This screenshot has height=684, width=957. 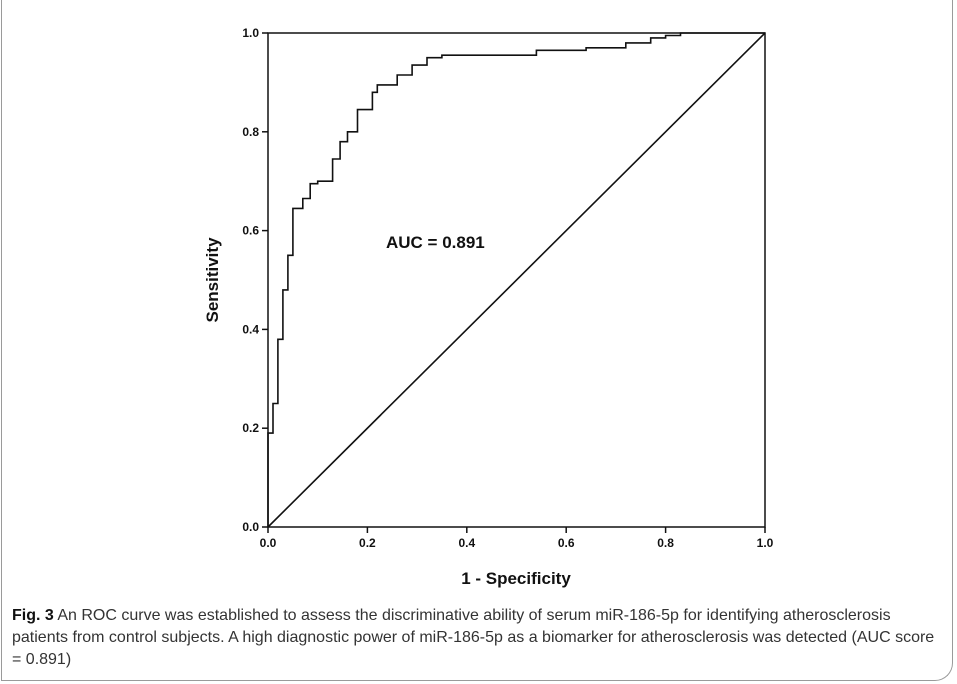 What do you see at coordinates (212, 280) in the screenshot?
I see `y-axis-title: Sensitivity` at bounding box center [212, 280].